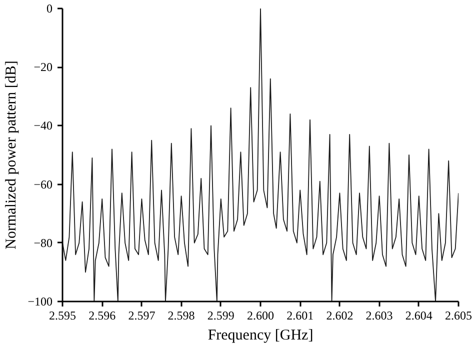  I want to click on y-tick-label: 0, so click(49, 9).